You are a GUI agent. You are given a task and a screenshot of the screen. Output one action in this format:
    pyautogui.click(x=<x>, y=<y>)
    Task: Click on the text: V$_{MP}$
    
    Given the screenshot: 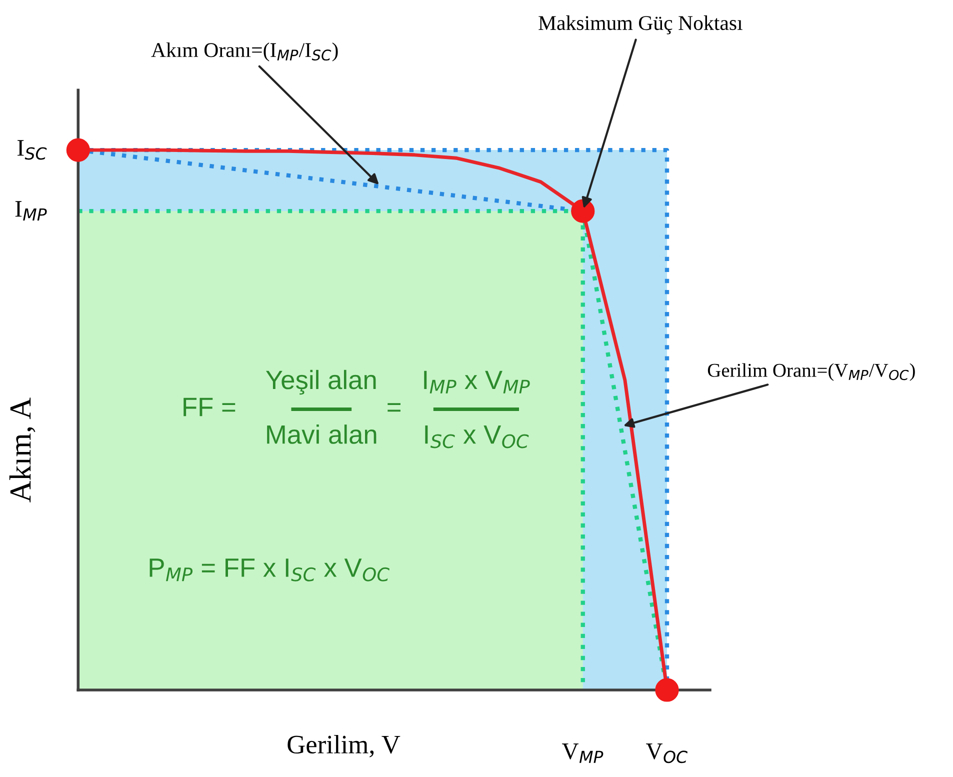 What is the action you would take?
    pyautogui.click(x=583, y=753)
    